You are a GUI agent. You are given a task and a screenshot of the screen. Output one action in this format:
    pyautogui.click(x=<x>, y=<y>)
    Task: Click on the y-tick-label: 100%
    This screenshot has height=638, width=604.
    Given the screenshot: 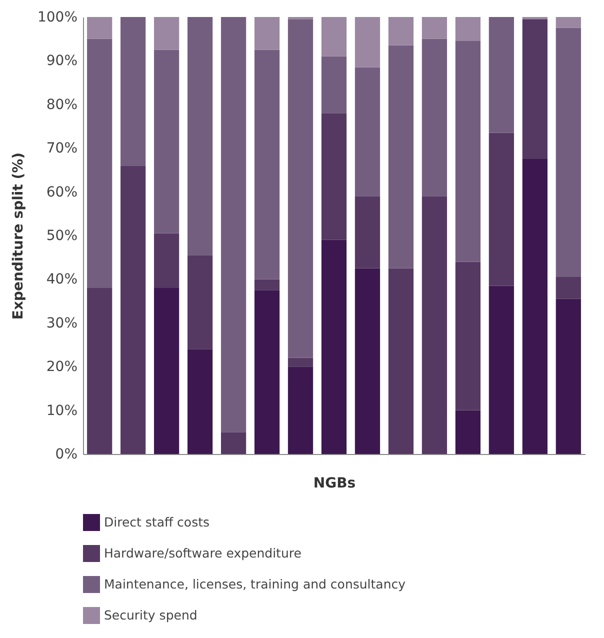 What is the action you would take?
    pyautogui.click(x=57, y=18)
    